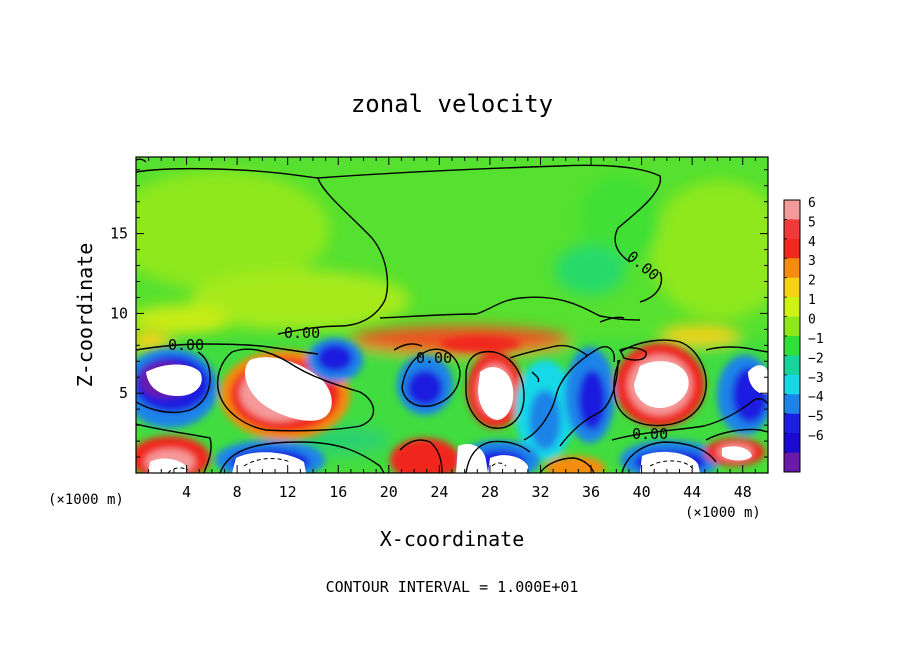  What do you see at coordinates (816, 397) in the screenshot?
I see `colorbar-label: −4` at bounding box center [816, 397].